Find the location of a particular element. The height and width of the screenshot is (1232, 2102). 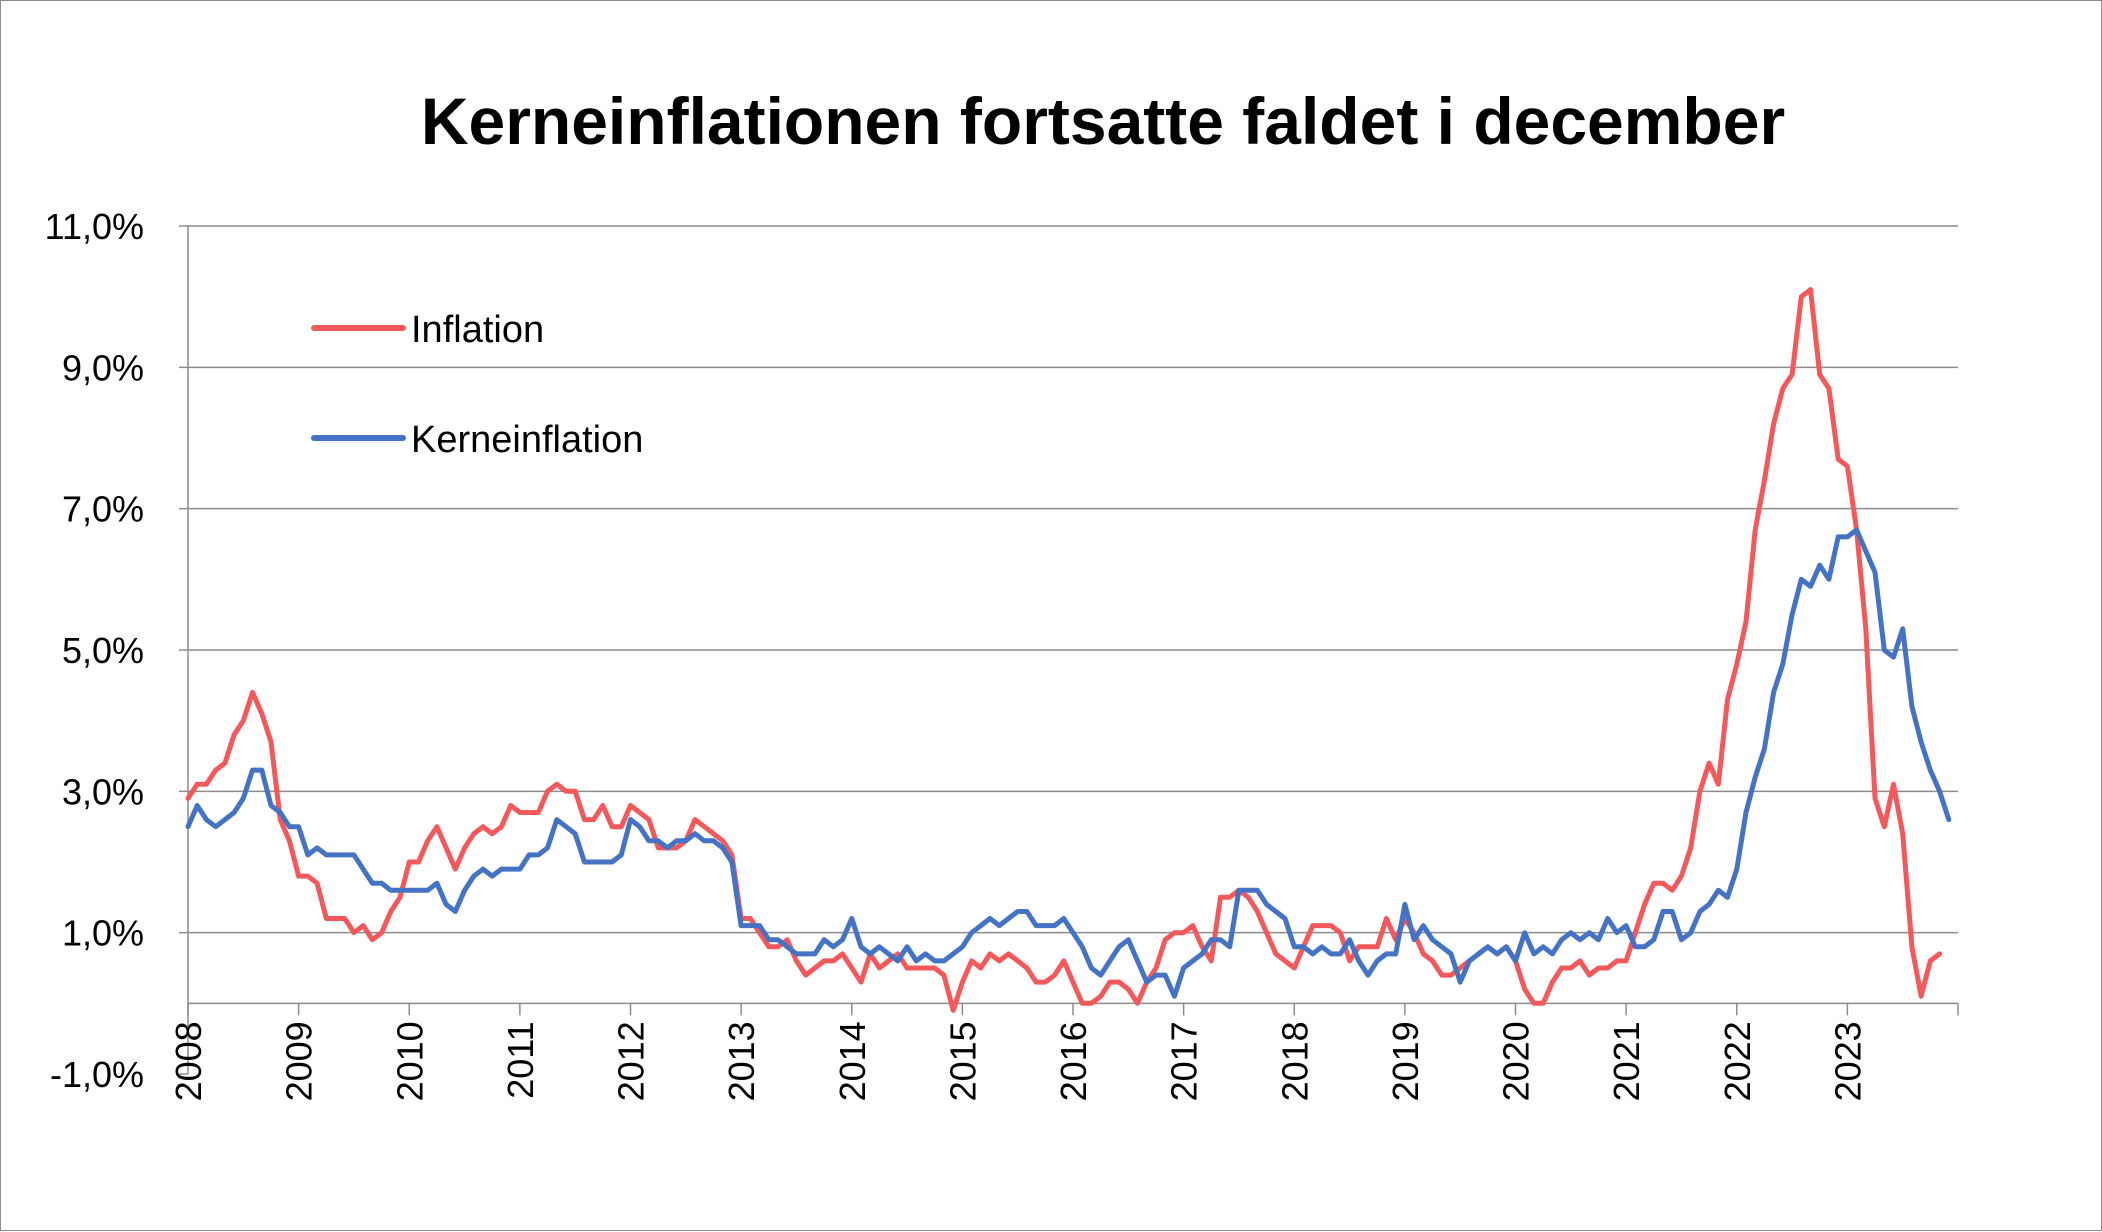

x-tick-label: 2014 is located at coordinates (852, 1061).